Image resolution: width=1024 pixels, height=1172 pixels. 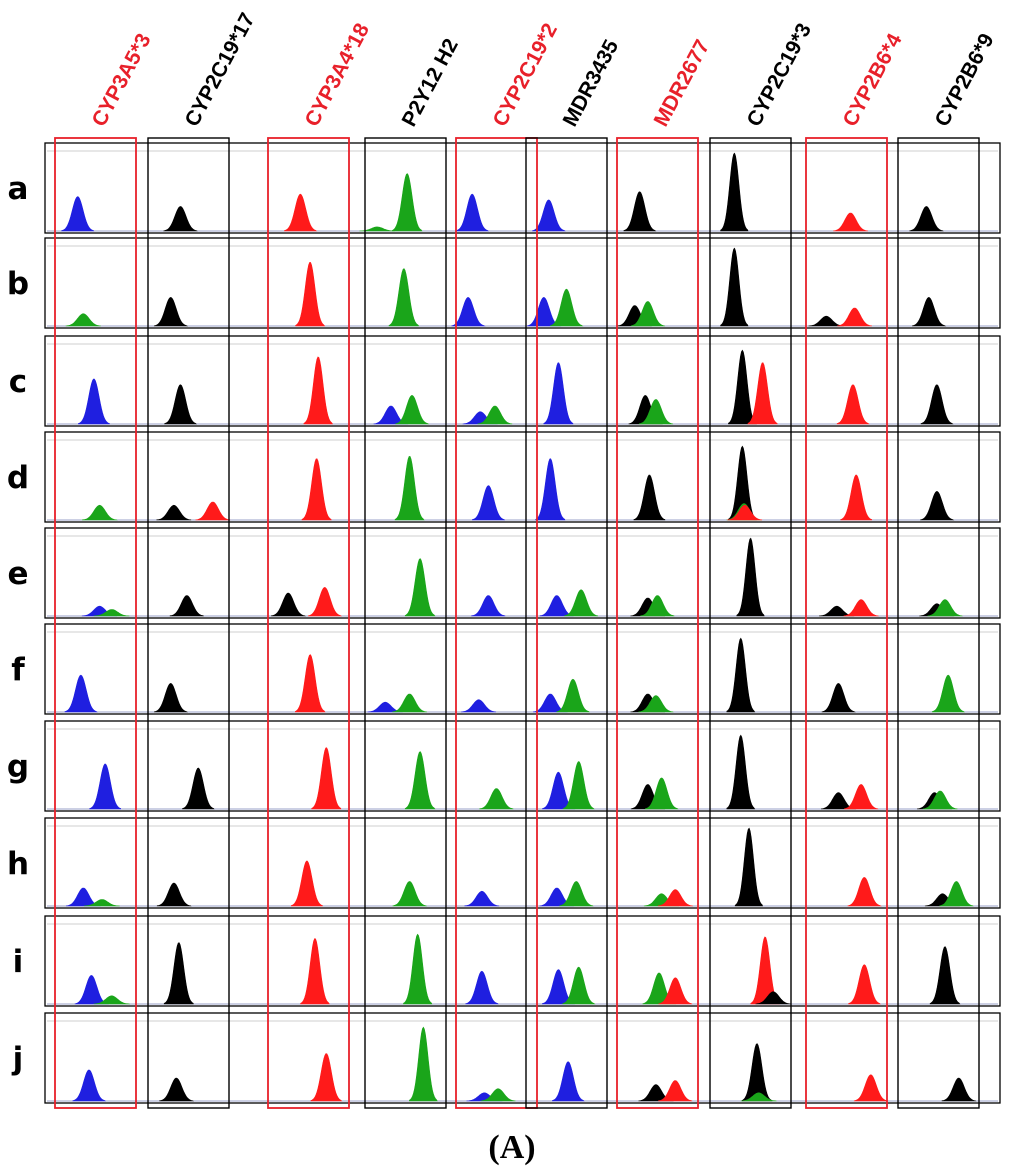 What do you see at coordinates (779, 75) in the screenshot?
I see `column-label: CYP2C19*3` at bounding box center [779, 75].